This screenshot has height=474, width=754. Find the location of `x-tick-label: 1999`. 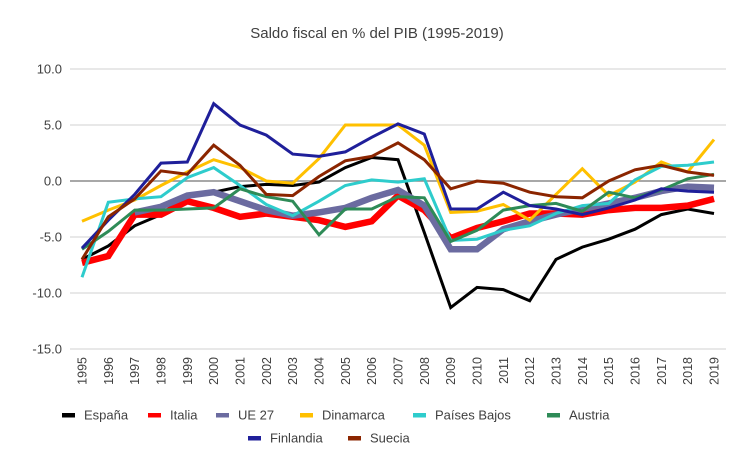

x-tick-label: 1999 is located at coordinates (188, 371).